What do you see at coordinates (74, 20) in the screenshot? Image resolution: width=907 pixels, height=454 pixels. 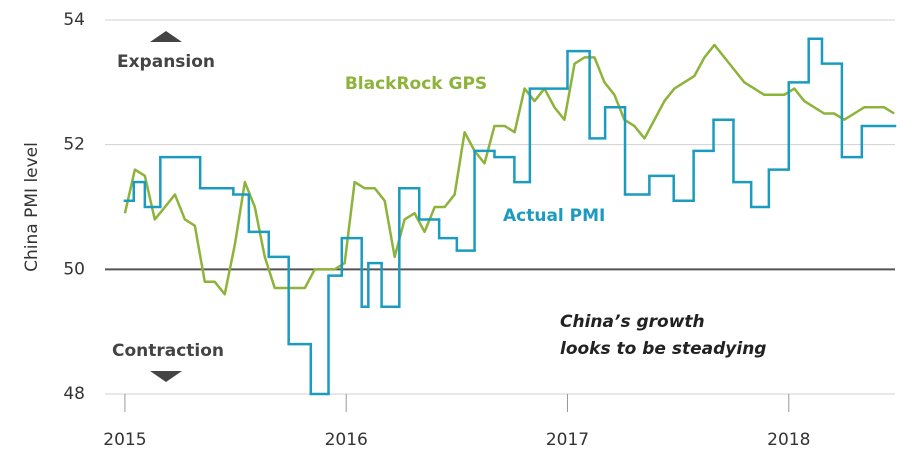 I see `y-tick-label: 54` at bounding box center [74, 20].